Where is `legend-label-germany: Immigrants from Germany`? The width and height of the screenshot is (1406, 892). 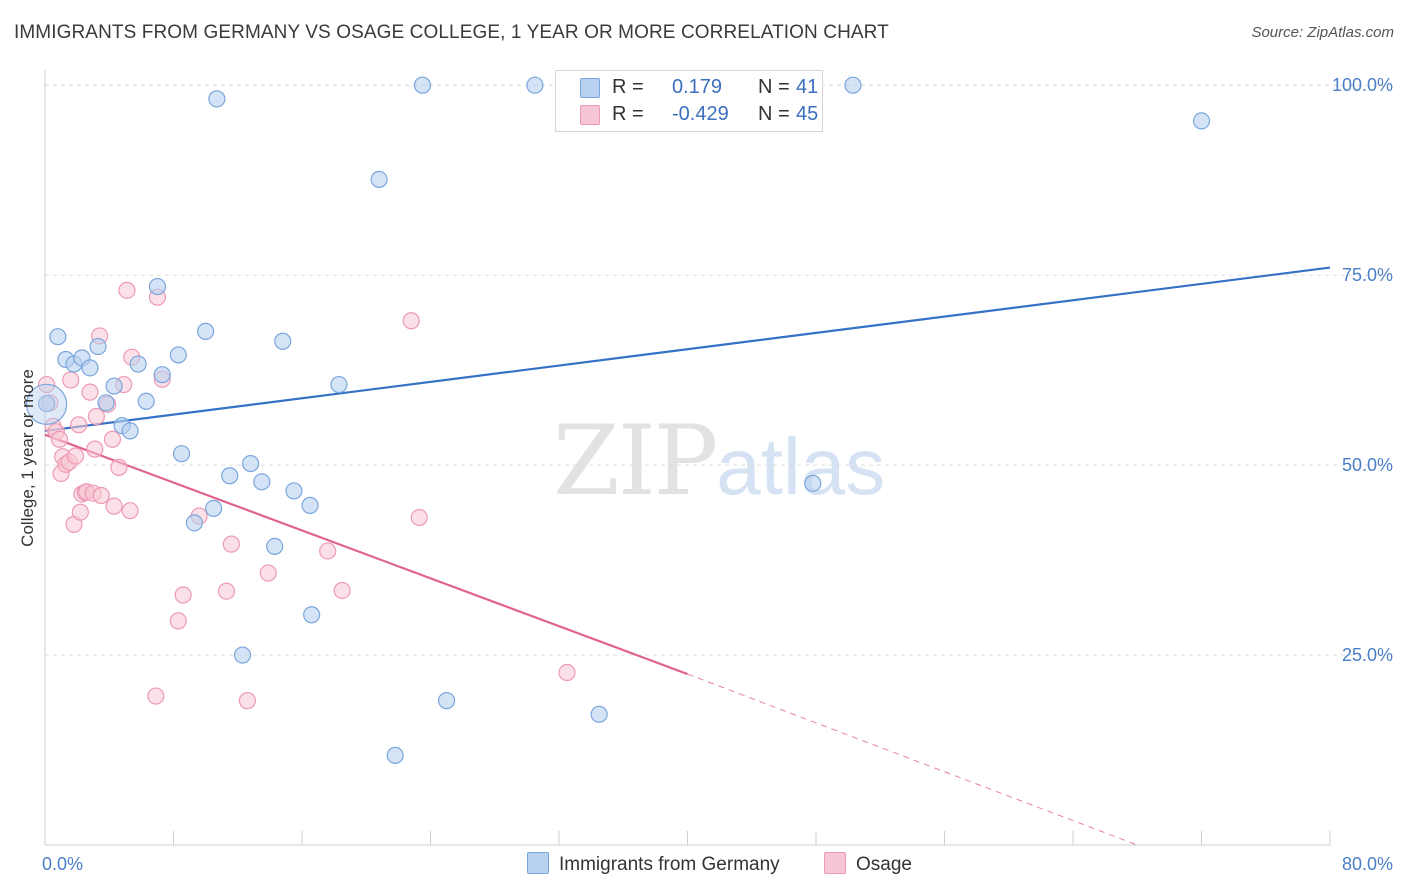 legend-label-germany: Immigrants from Germany is located at coordinates (669, 864).